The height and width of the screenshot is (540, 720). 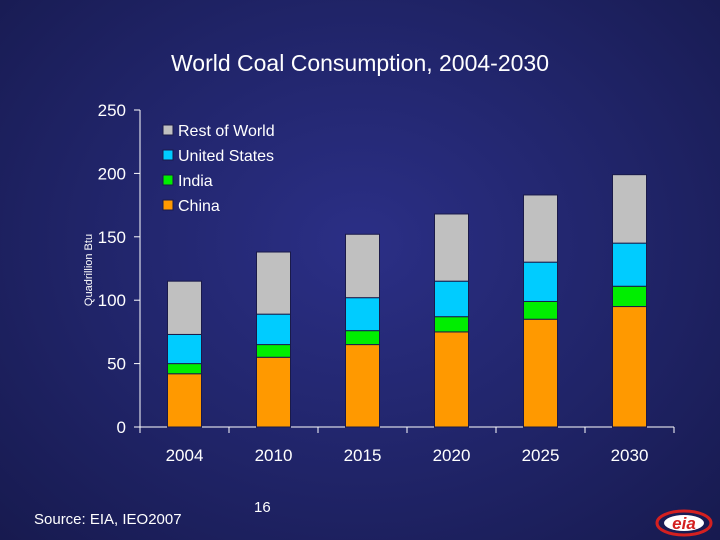 What do you see at coordinates (184, 307) in the screenshot?
I see `bar-rest-of-world-2004` at bounding box center [184, 307].